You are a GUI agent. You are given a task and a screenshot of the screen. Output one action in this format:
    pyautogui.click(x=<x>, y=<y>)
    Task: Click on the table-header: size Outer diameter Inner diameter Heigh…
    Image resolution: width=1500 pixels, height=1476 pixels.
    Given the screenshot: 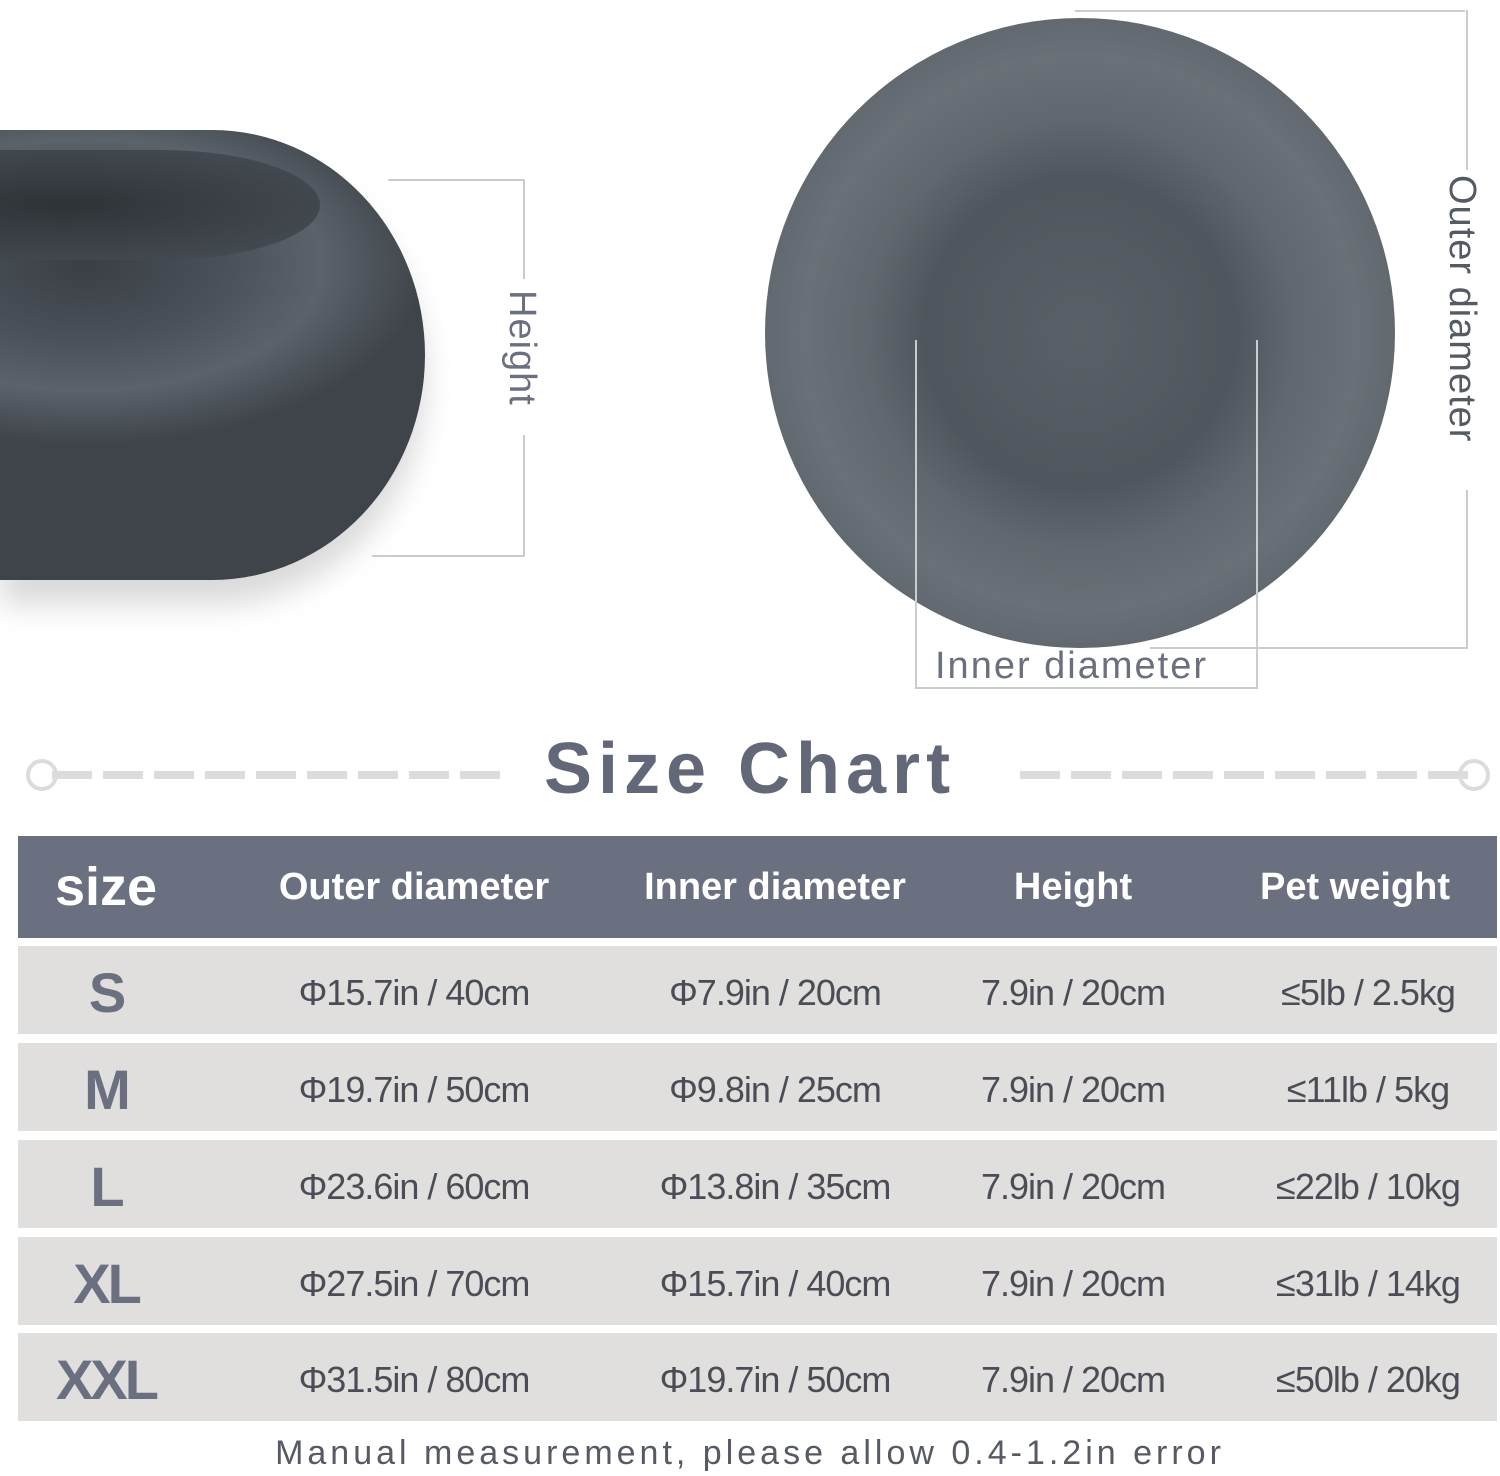 What is the action you would take?
    pyautogui.click(x=757, y=887)
    